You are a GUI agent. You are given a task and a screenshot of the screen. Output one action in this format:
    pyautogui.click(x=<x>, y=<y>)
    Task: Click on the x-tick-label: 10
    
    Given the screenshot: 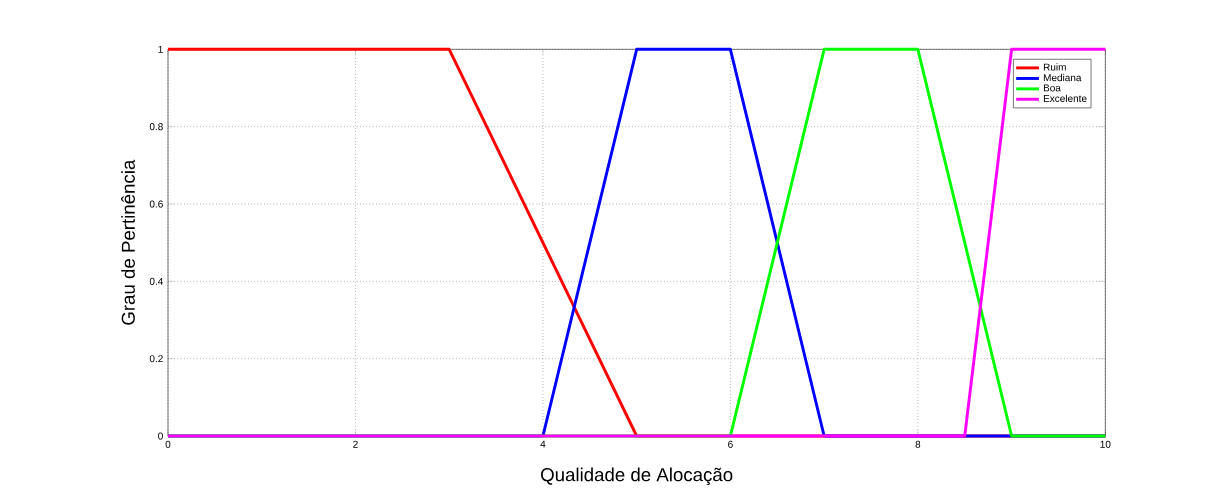 What is the action you would take?
    pyautogui.click(x=1105, y=444)
    